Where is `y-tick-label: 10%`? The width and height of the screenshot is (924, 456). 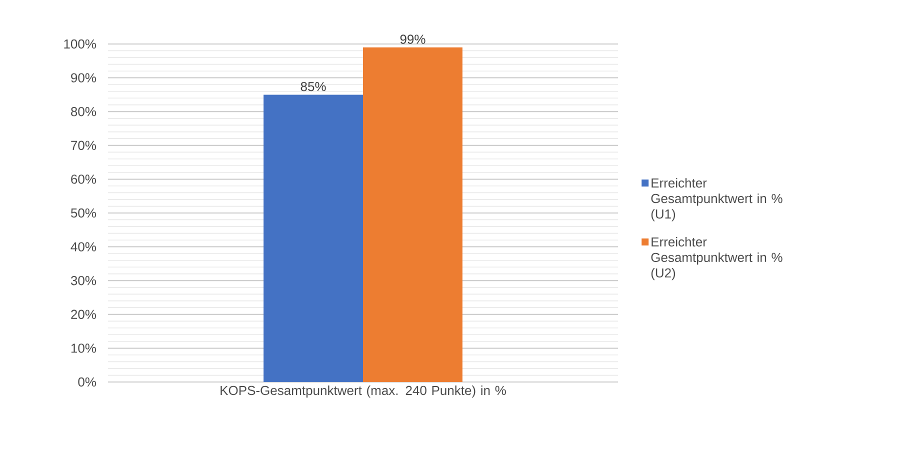
y-tick-label: 10% is located at coordinates (83, 348).